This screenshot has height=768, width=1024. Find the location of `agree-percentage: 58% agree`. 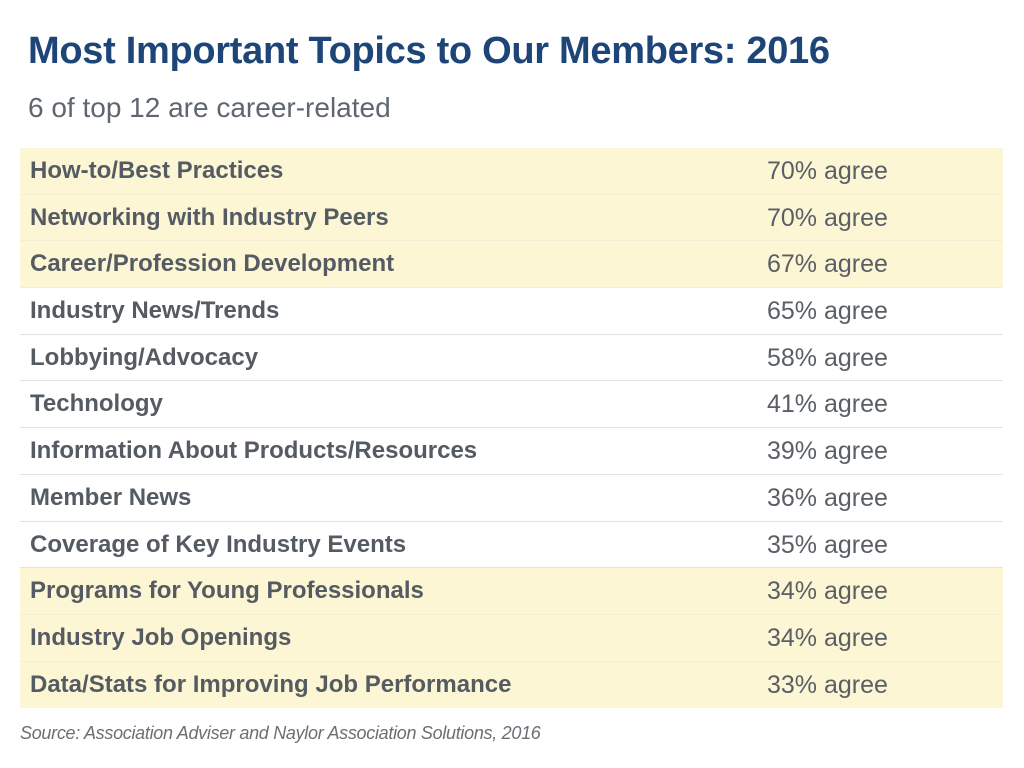

agree-percentage: 58% agree is located at coordinates (827, 357).